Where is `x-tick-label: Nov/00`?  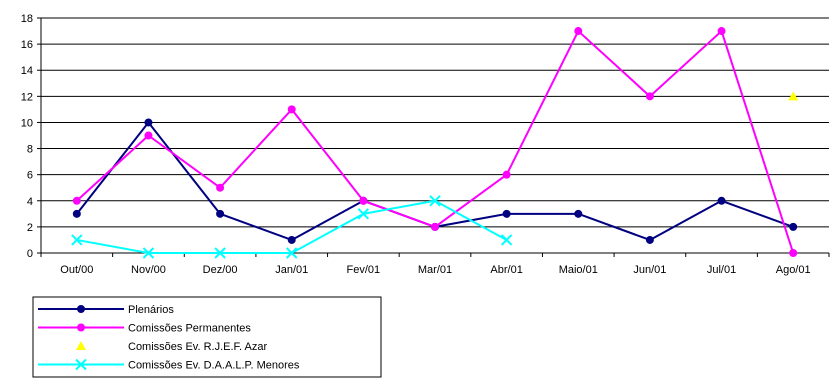 x-tick-label: Nov/00 is located at coordinates (148, 270).